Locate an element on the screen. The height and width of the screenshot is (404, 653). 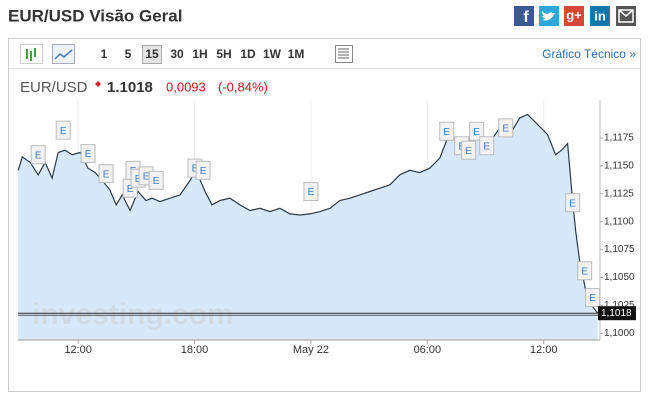
x-tick-label: 06:00 is located at coordinates (428, 350).